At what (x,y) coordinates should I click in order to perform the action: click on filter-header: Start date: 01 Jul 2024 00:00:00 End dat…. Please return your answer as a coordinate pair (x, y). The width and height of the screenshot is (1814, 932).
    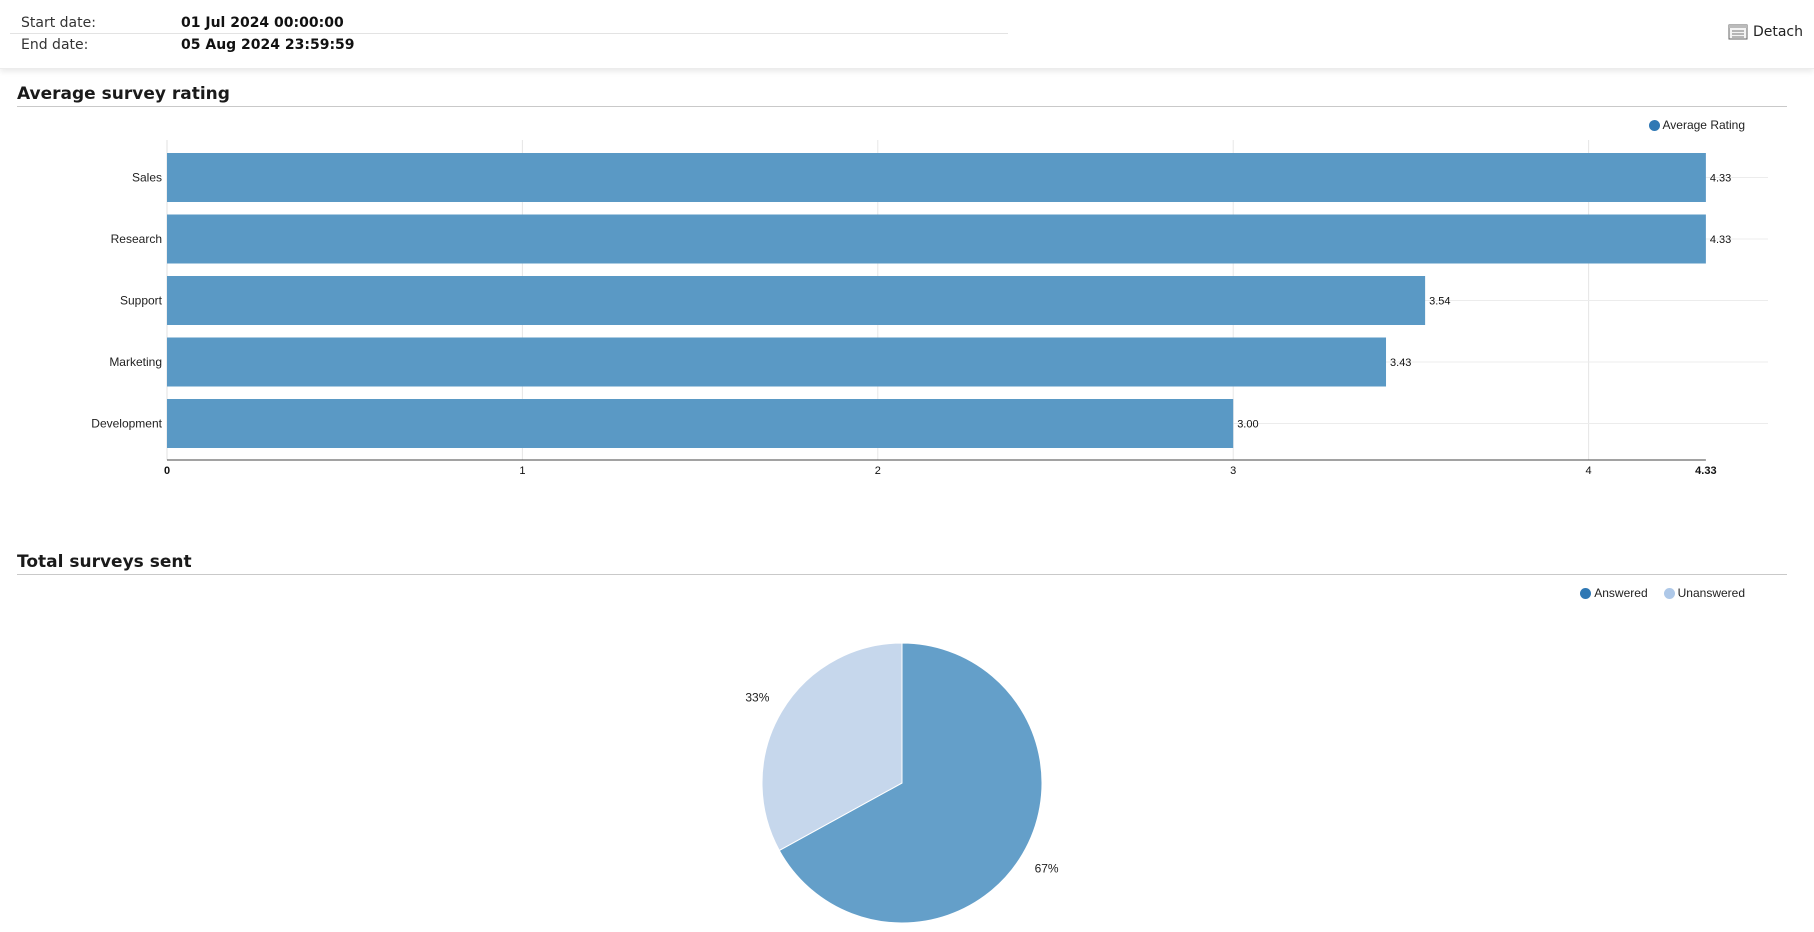
    Looking at the image, I should click on (907, 34).